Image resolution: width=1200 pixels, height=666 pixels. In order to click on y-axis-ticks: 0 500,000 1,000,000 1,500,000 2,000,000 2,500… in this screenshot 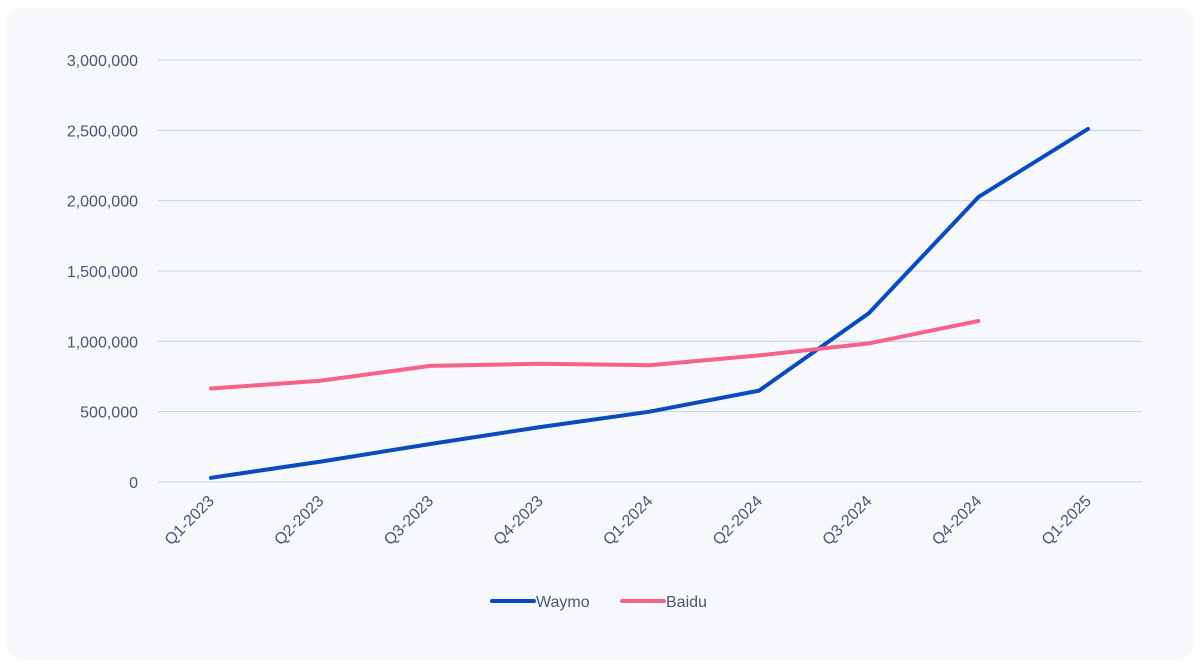, I will do `click(102, 272)`.